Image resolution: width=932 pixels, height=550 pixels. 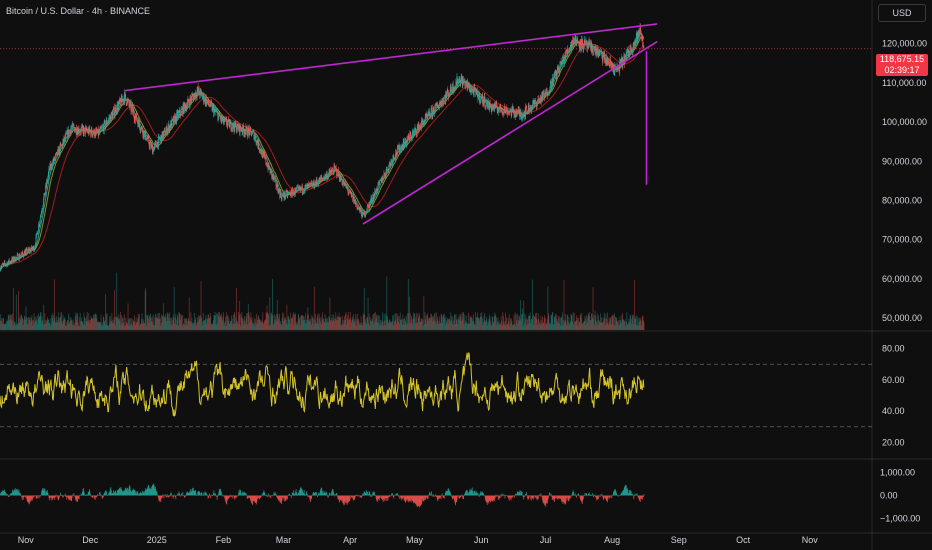 I want to click on currency-selector: USD, so click(x=902, y=13).